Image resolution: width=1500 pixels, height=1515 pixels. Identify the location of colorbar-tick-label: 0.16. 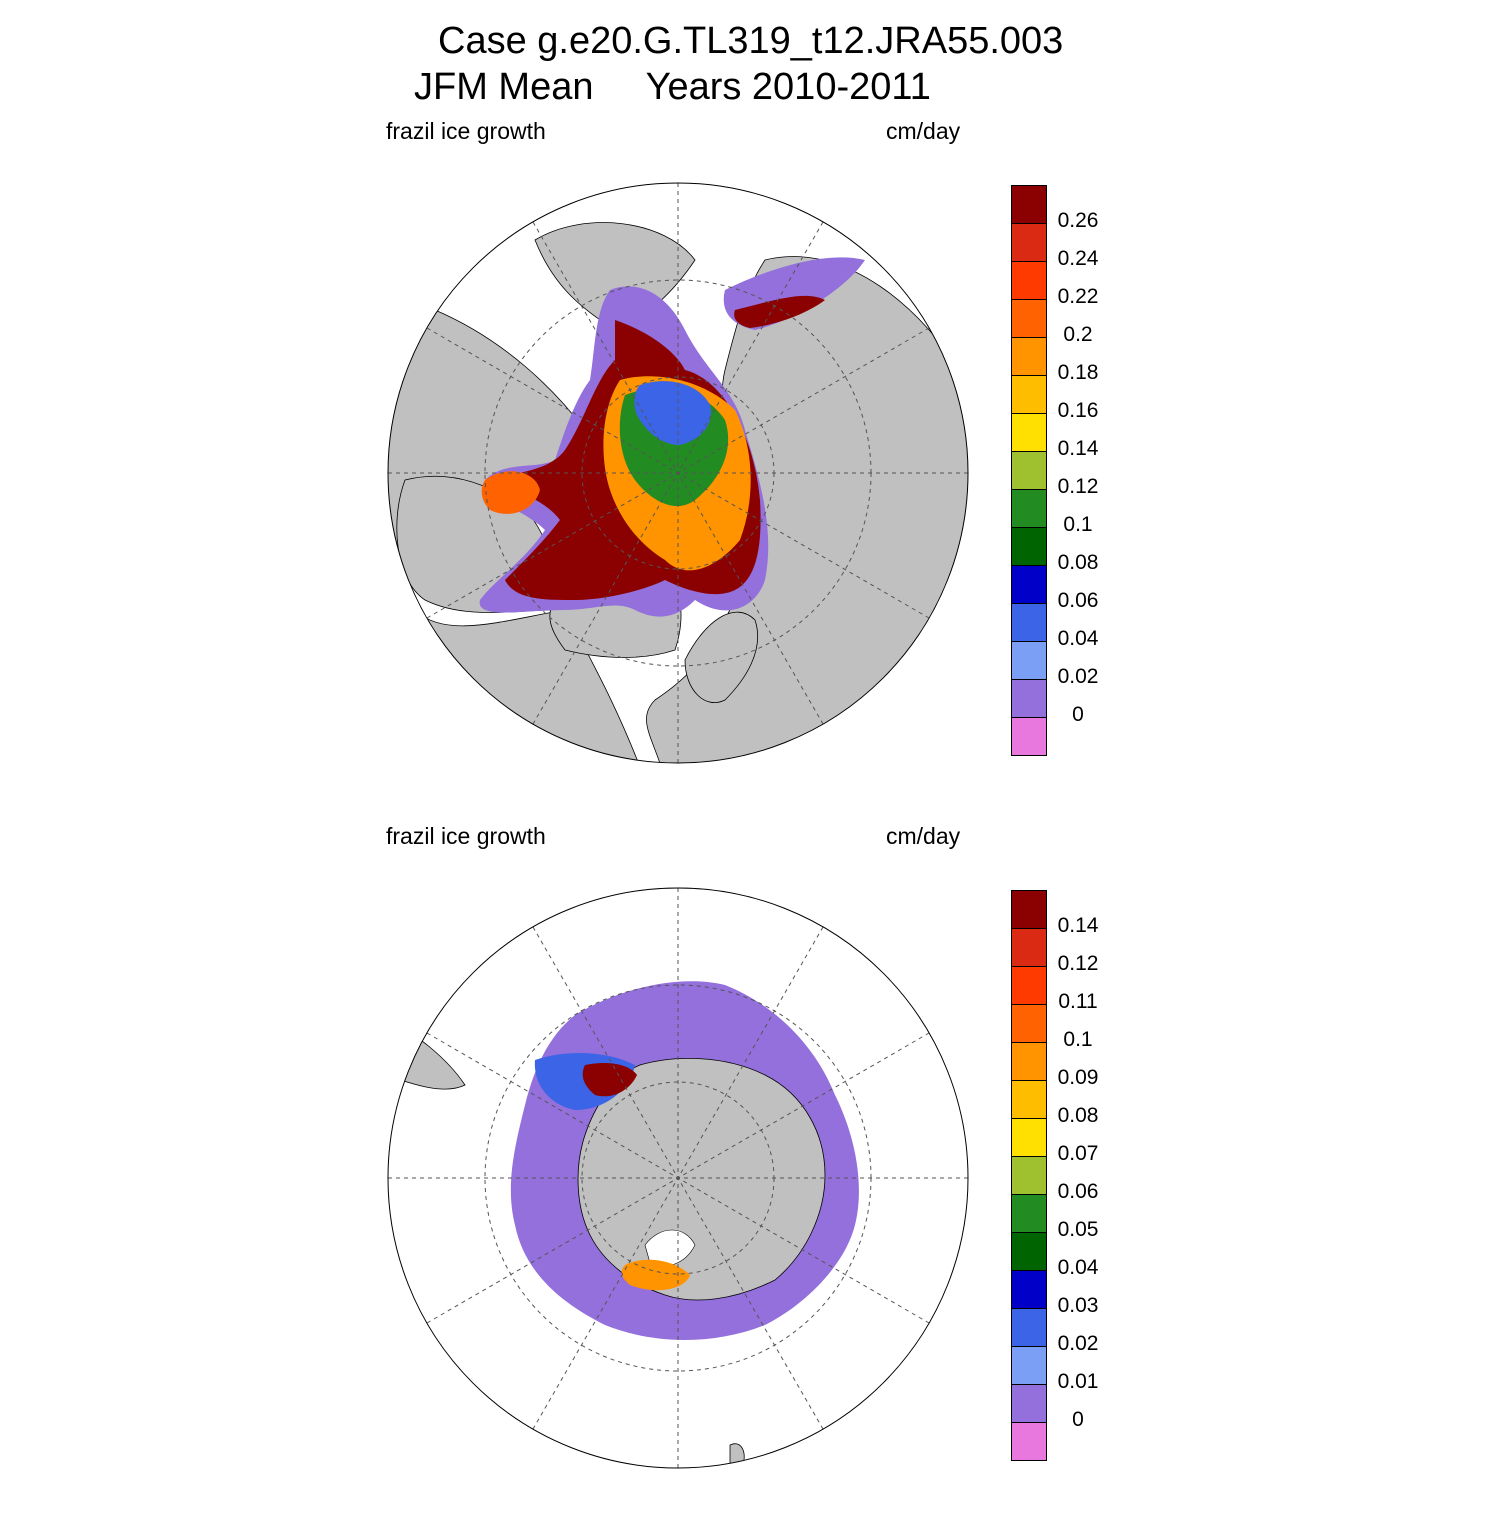
(1078, 410).